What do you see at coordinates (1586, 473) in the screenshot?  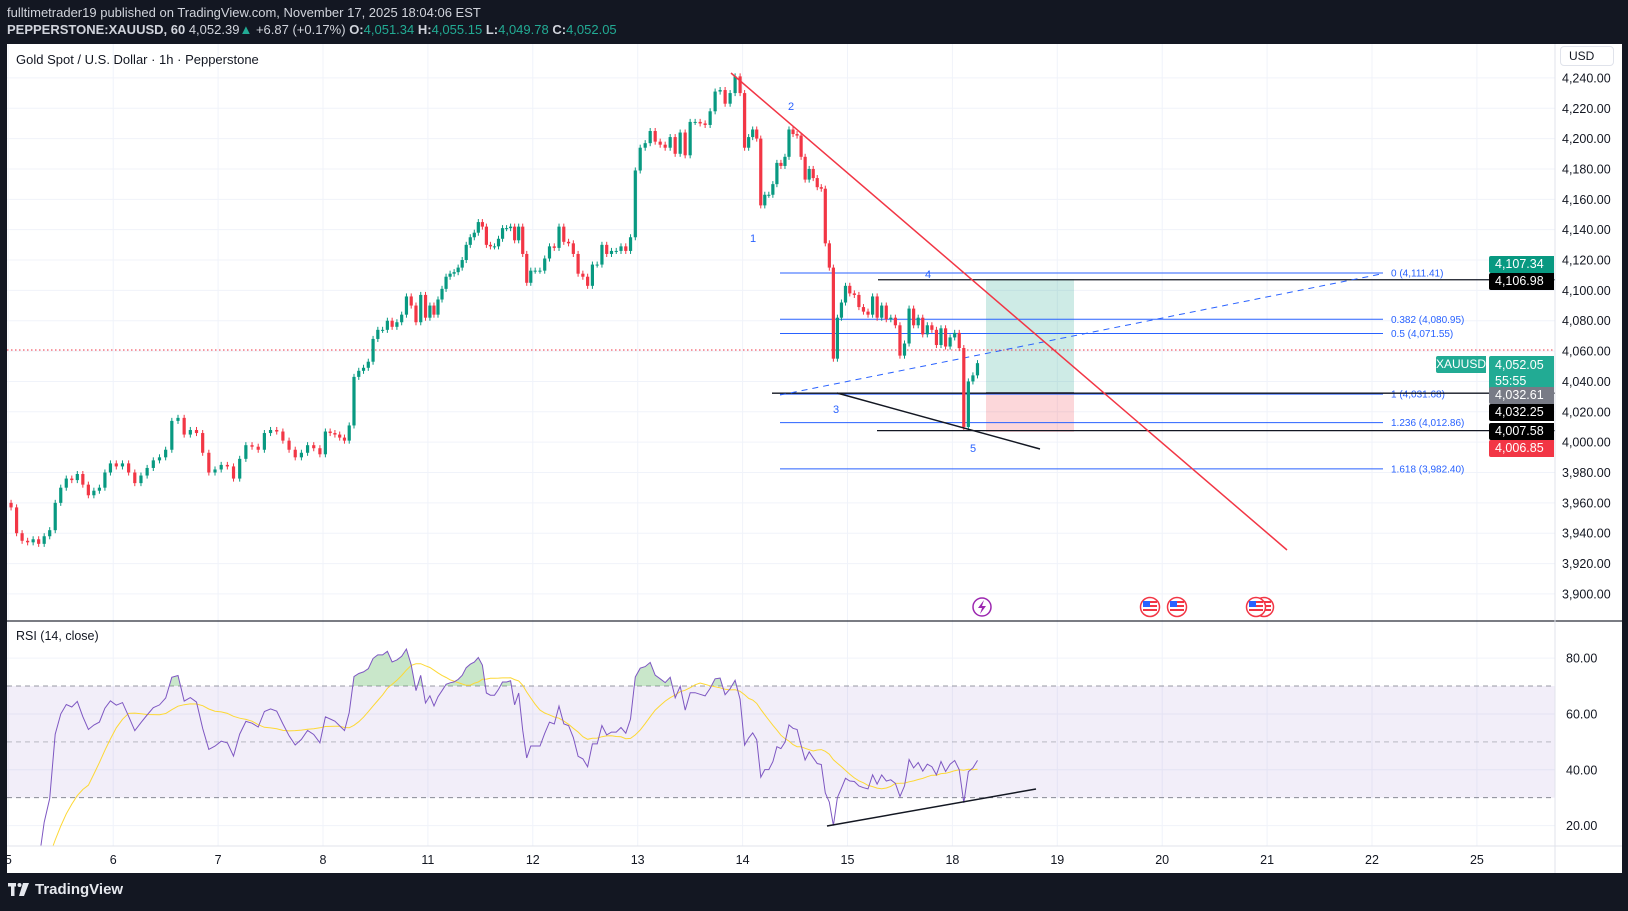 I see `price-tick-label: 3,980.00` at bounding box center [1586, 473].